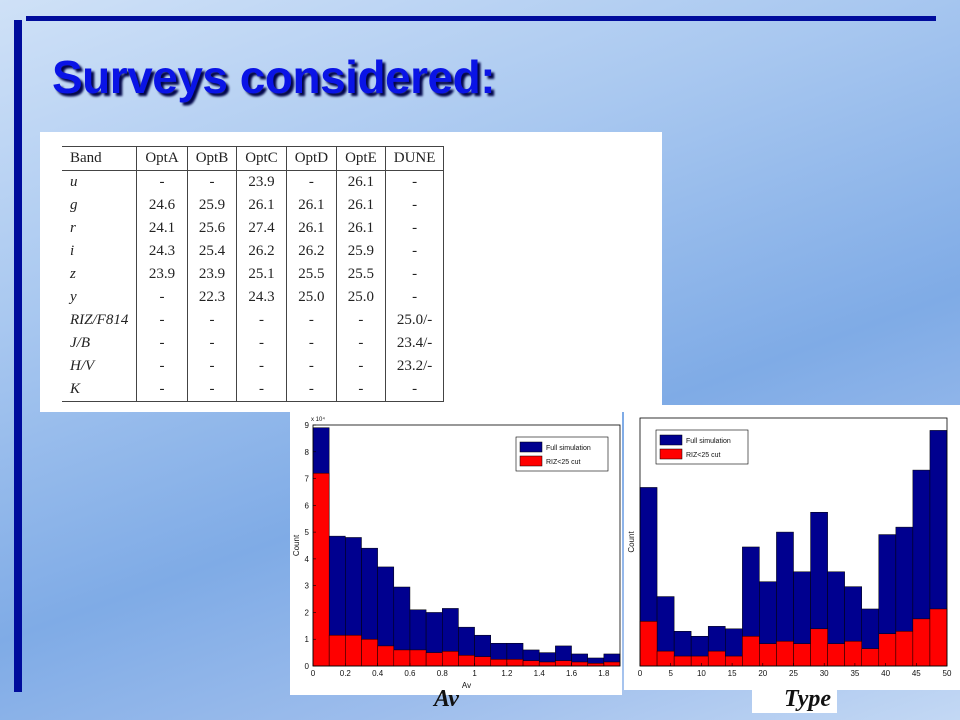  Describe the element at coordinates (446, 699) in the screenshot. I see `caption: Av` at that location.